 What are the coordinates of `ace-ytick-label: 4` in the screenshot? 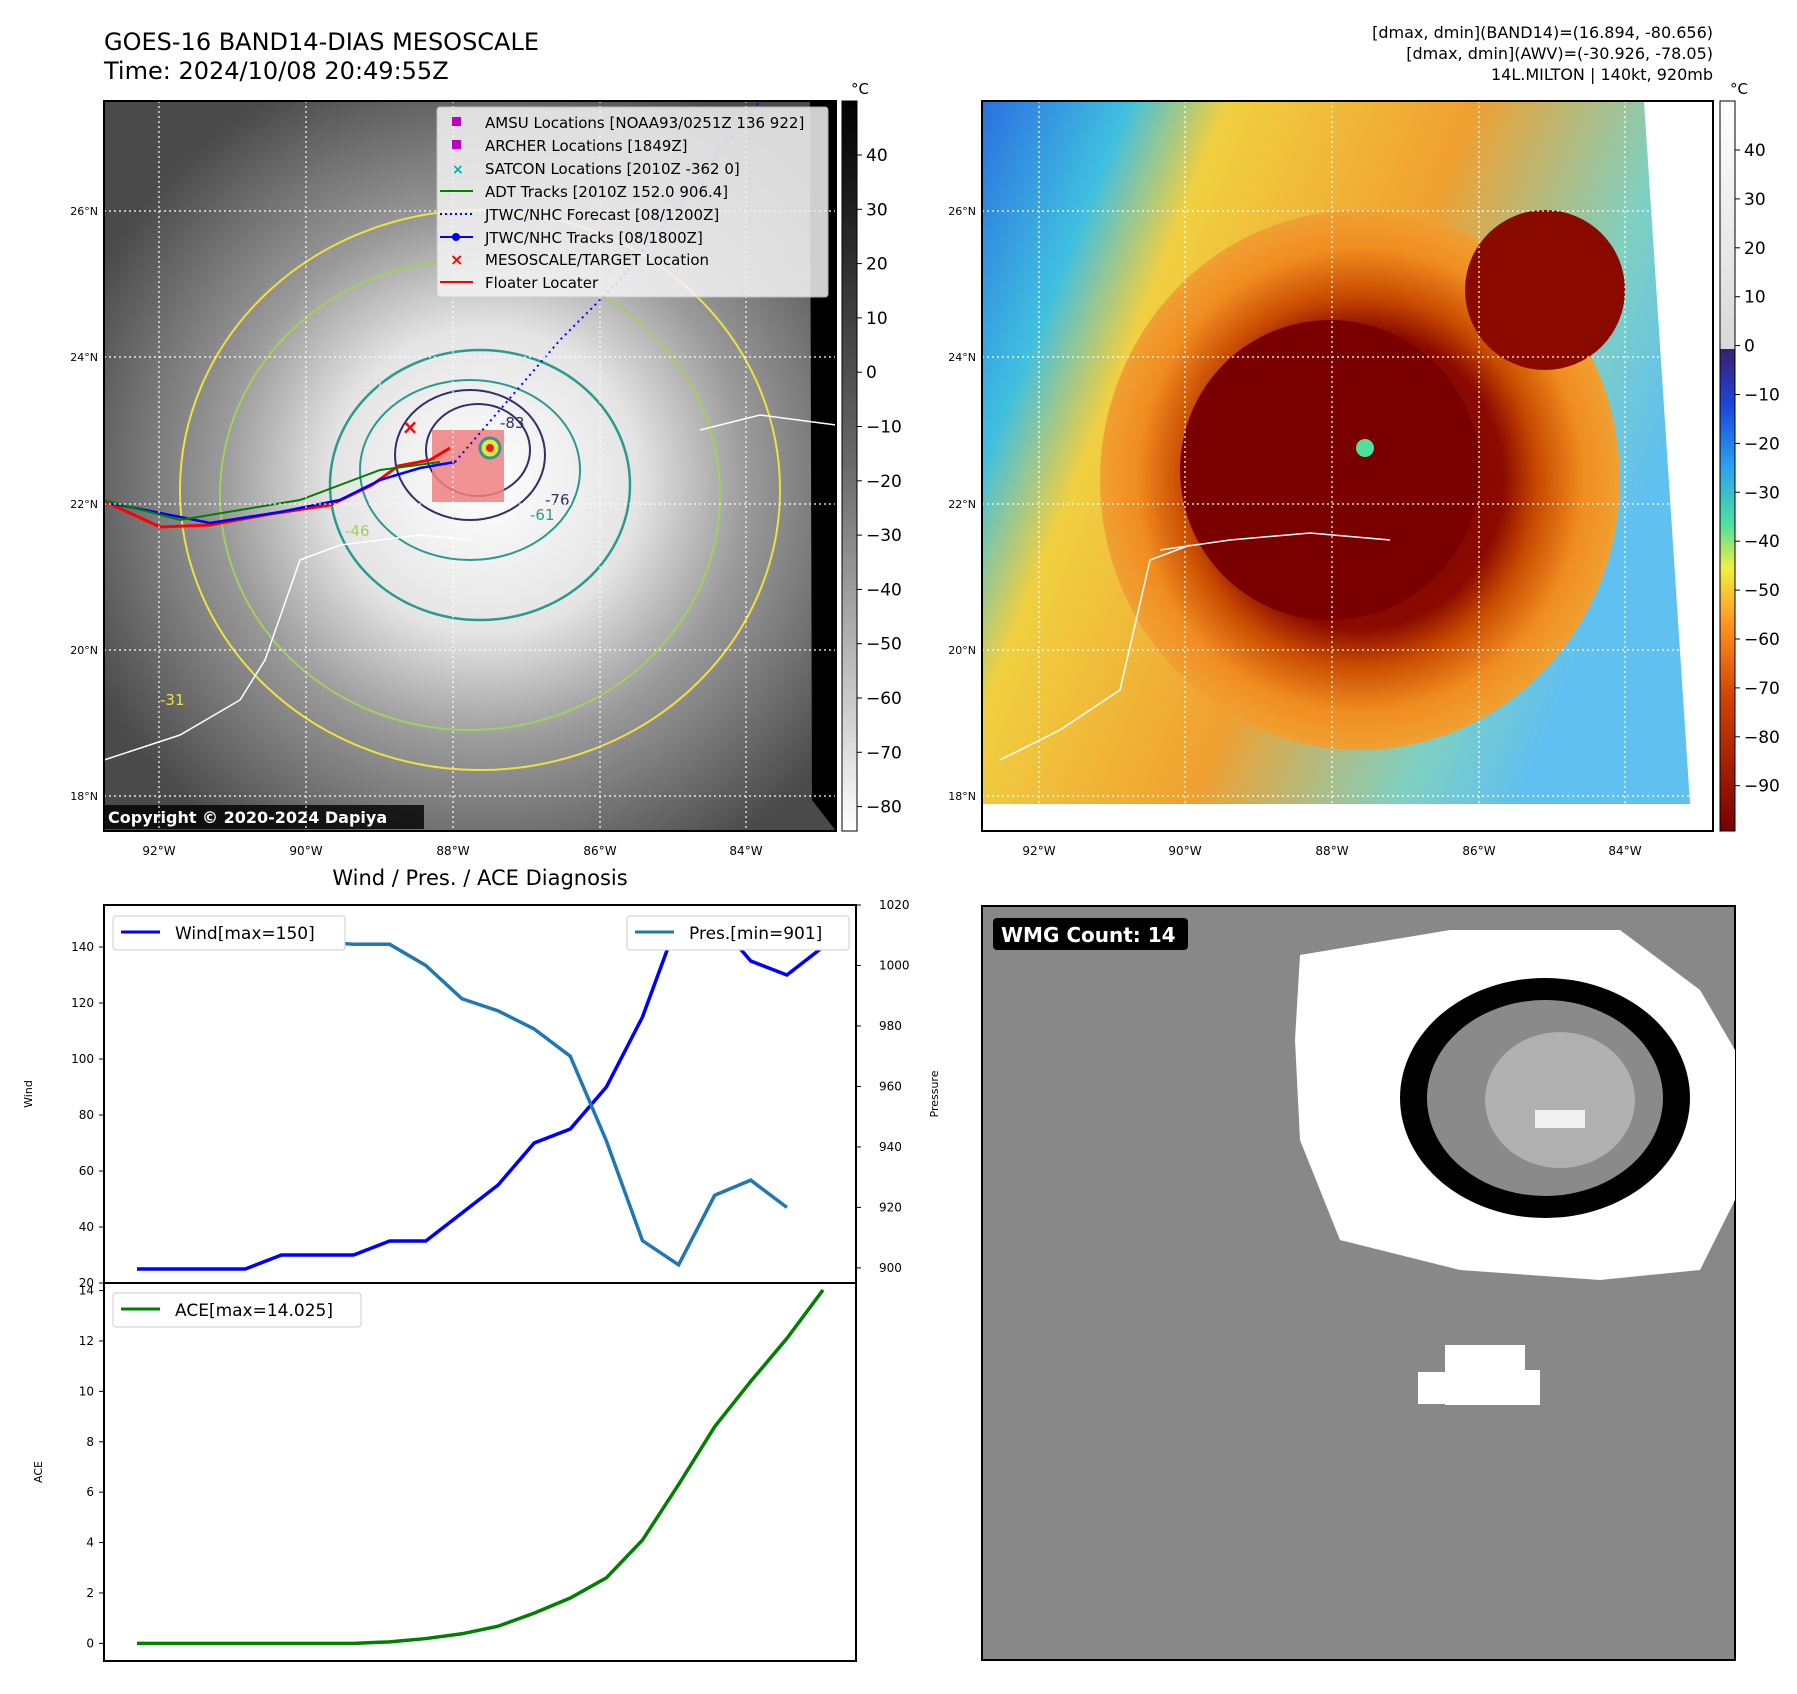 It's located at (90, 1543).